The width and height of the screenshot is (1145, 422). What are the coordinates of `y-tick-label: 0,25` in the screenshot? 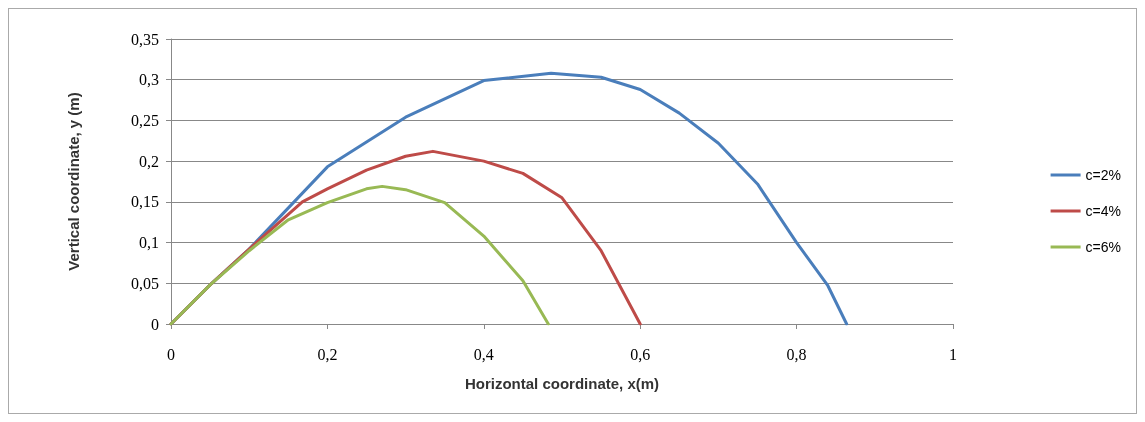 It's located at (145, 120).